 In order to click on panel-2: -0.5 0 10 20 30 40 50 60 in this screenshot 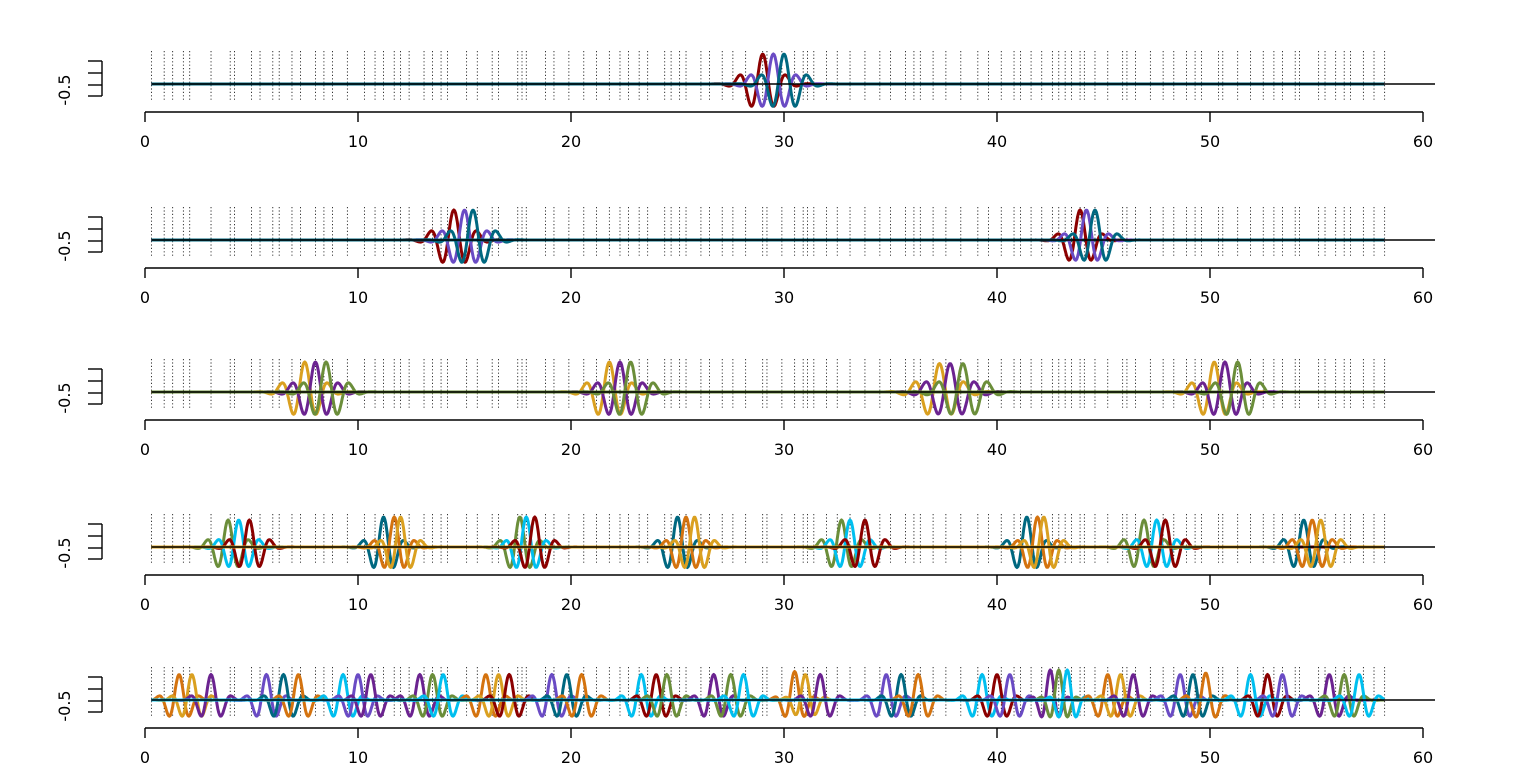, I will do `click(745, 257)`.